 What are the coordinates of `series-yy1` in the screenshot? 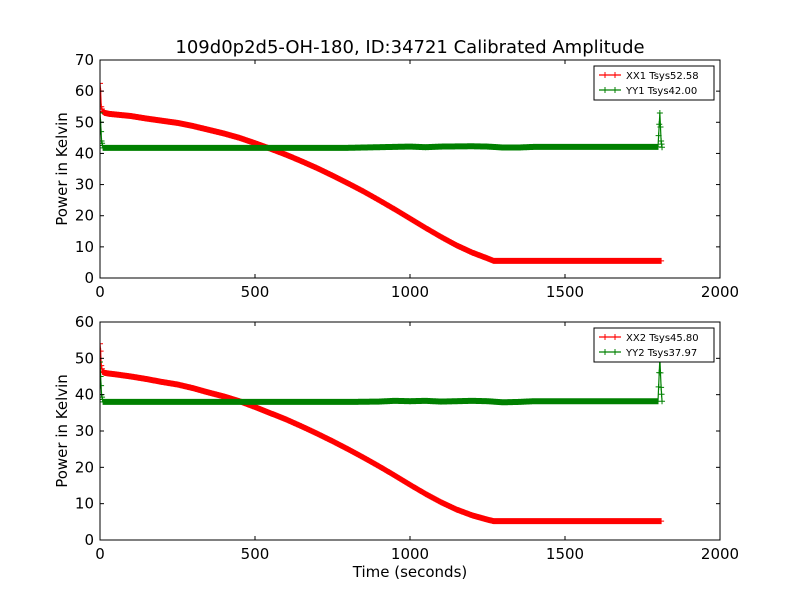 It's located at (383, 130).